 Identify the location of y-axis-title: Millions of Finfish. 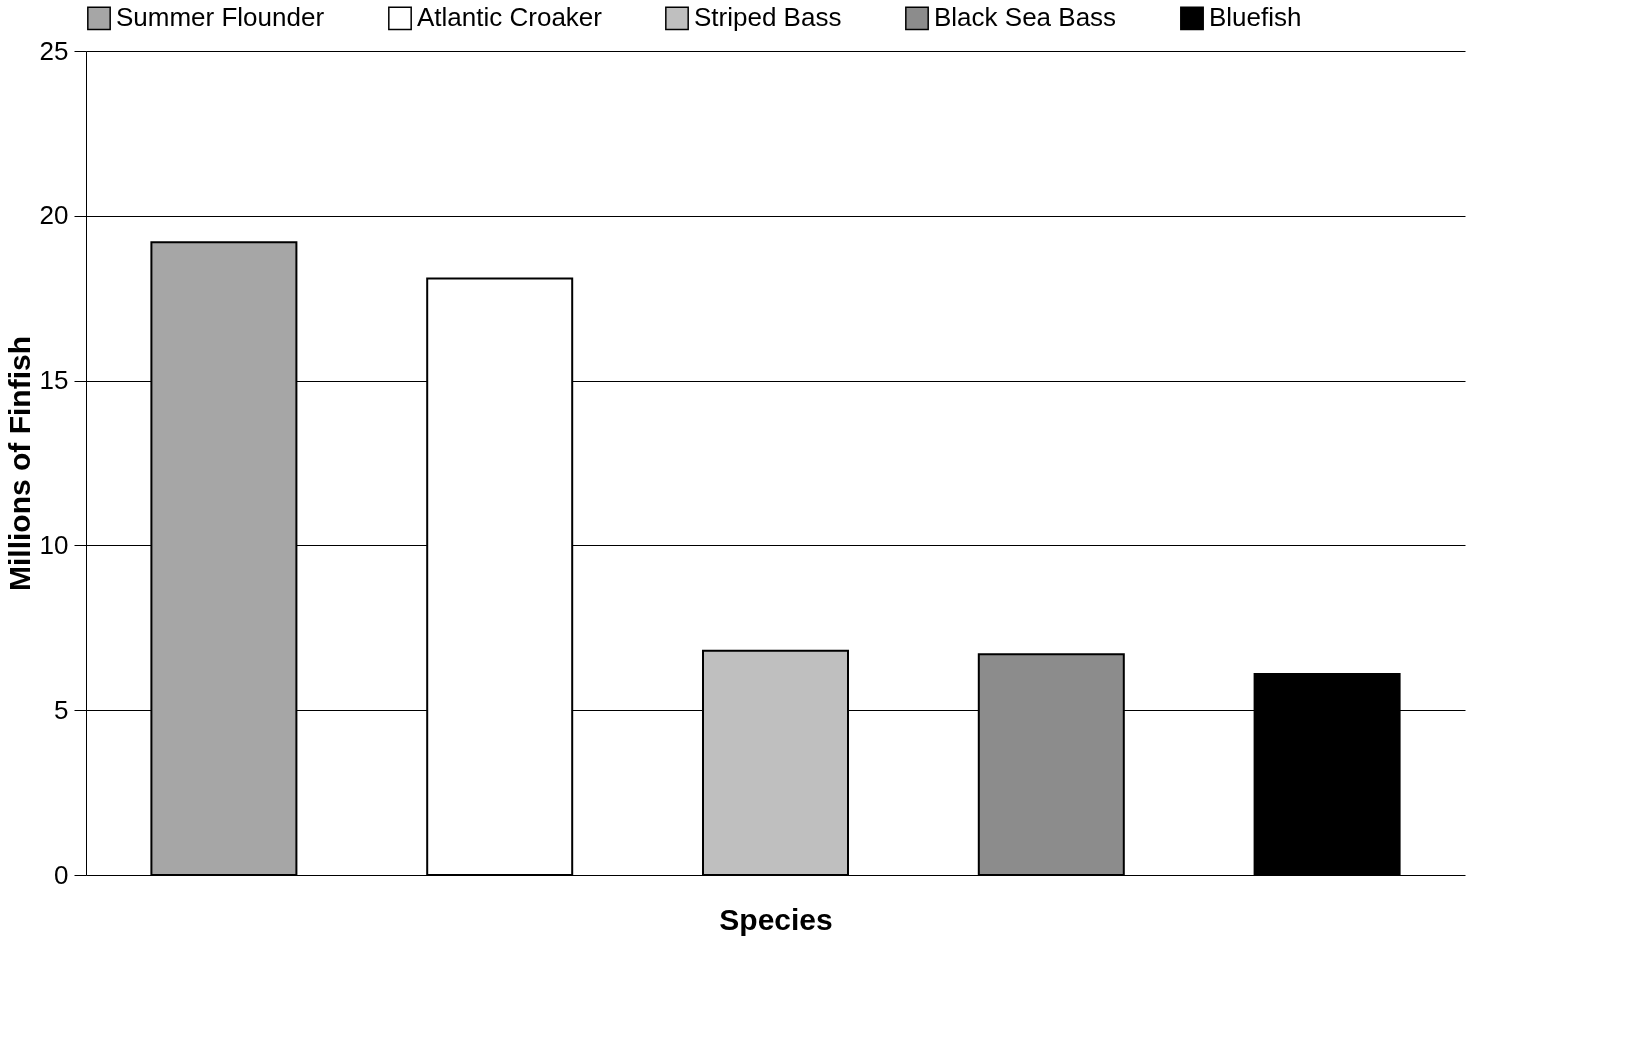
(19, 463).